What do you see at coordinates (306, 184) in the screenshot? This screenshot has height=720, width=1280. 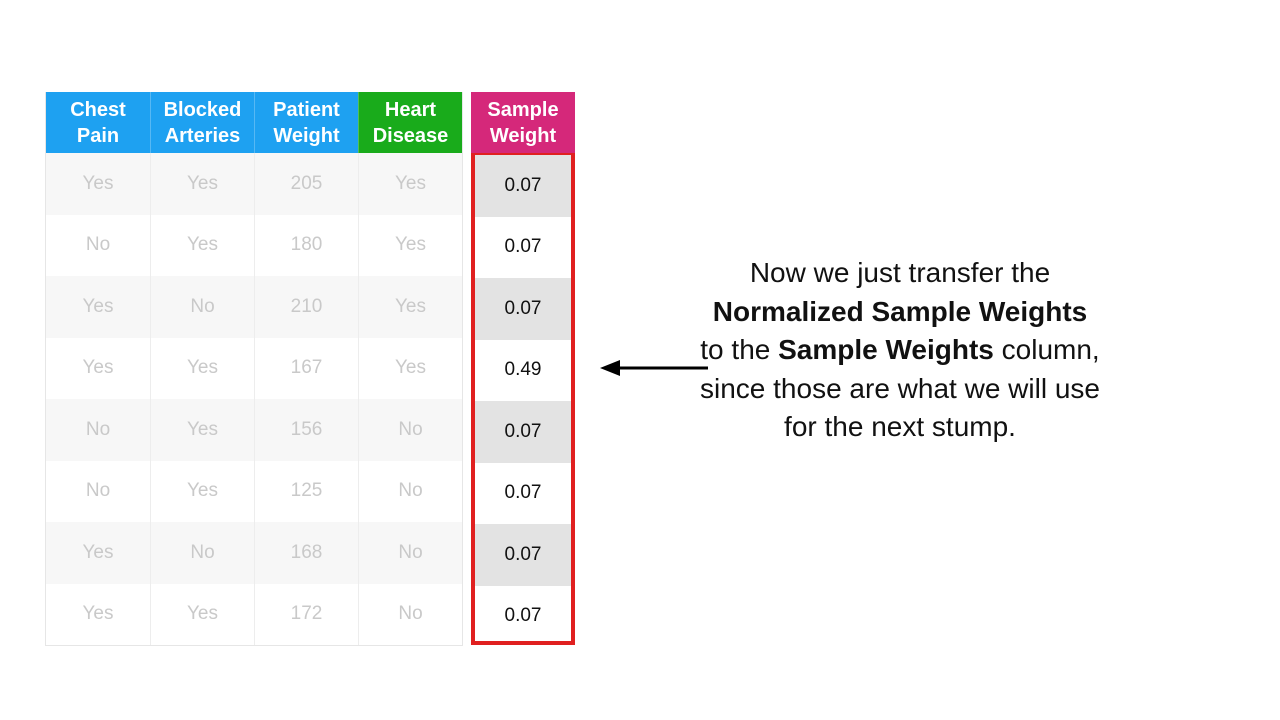 I see `cell-patient-weight: 205` at bounding box center [306, 184].